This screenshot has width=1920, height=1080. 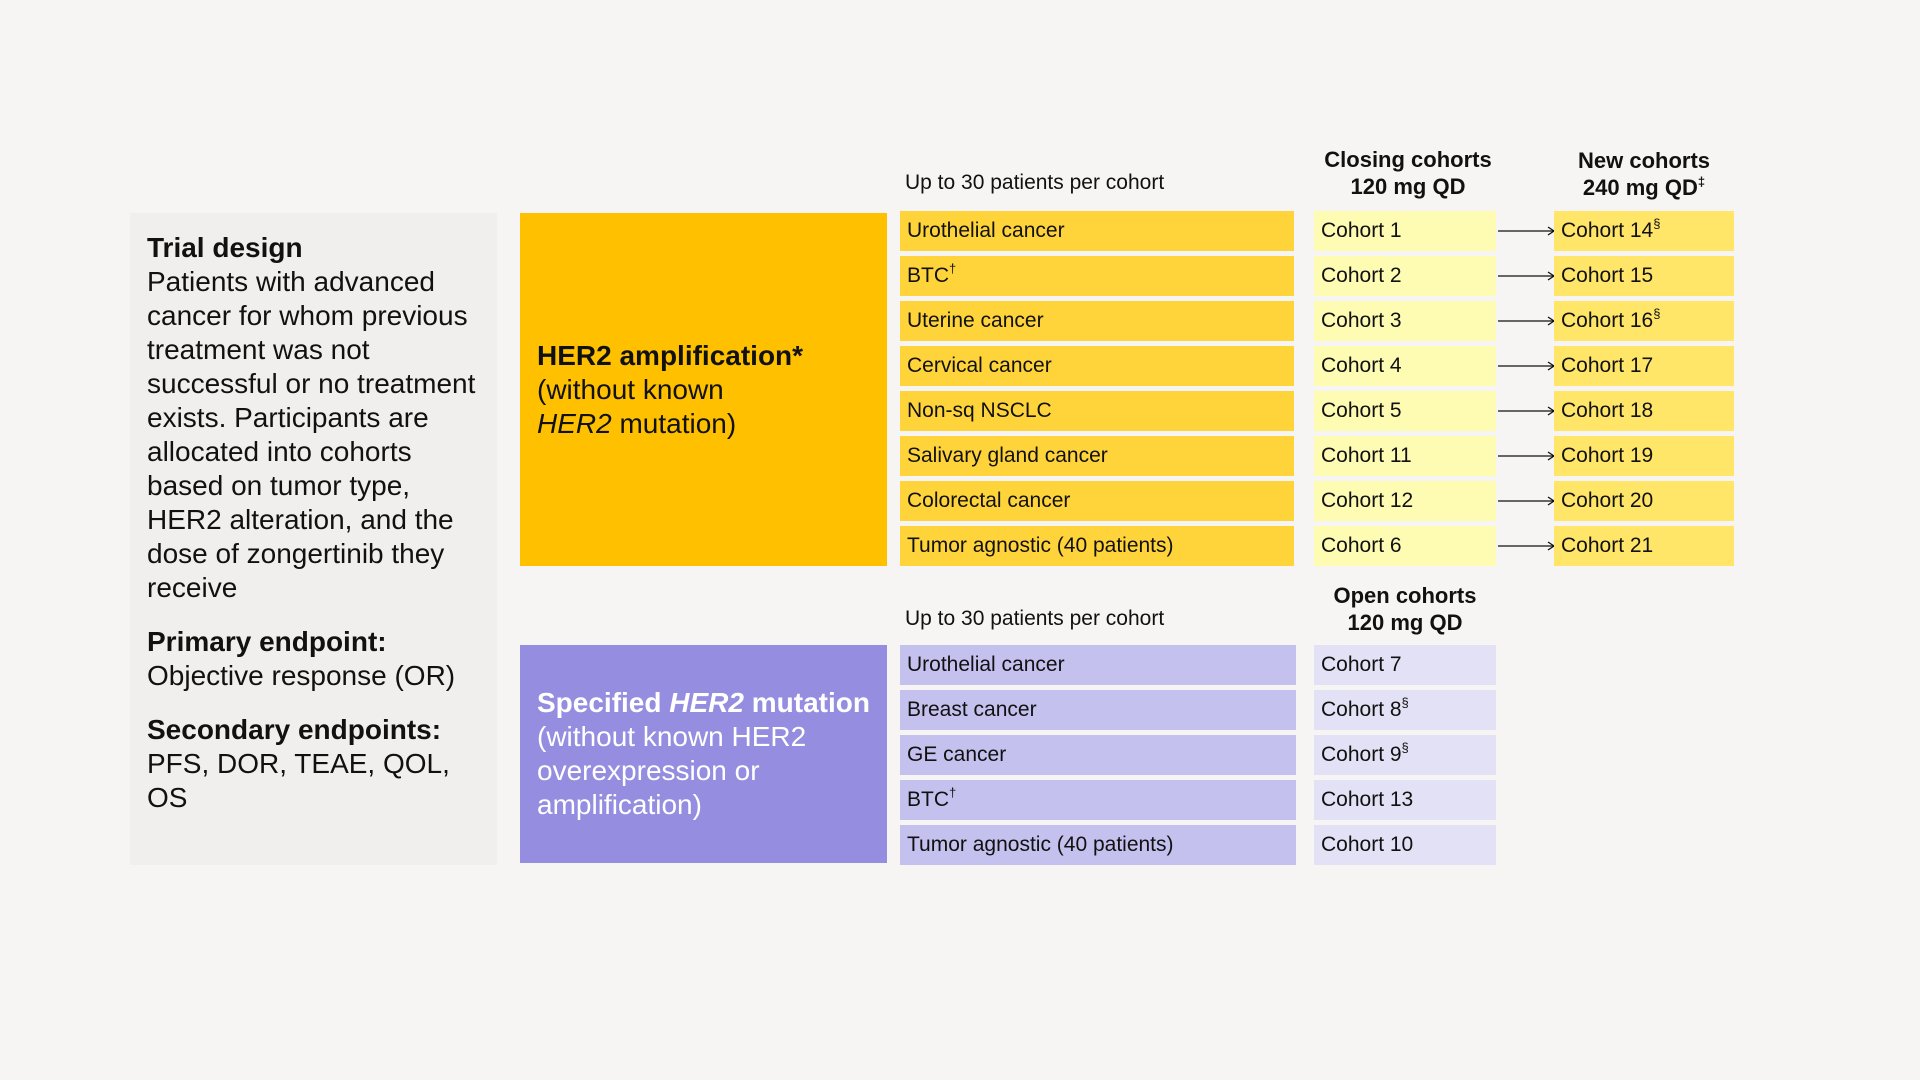 What do you see at coordinates (1035, 182) in the screenshot?
I see `amplification-caption: Up to 30 patients per cohort` at bounding box center [1035, 182].